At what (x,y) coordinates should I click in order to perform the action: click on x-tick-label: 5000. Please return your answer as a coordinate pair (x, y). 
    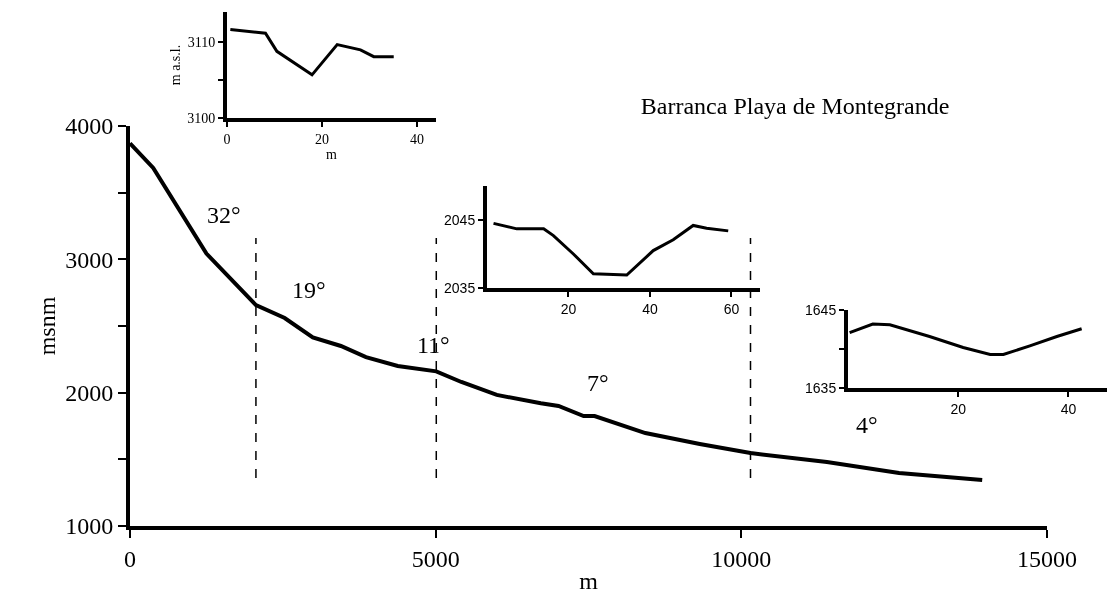
    Looking at the image, I should click on (435, 558).